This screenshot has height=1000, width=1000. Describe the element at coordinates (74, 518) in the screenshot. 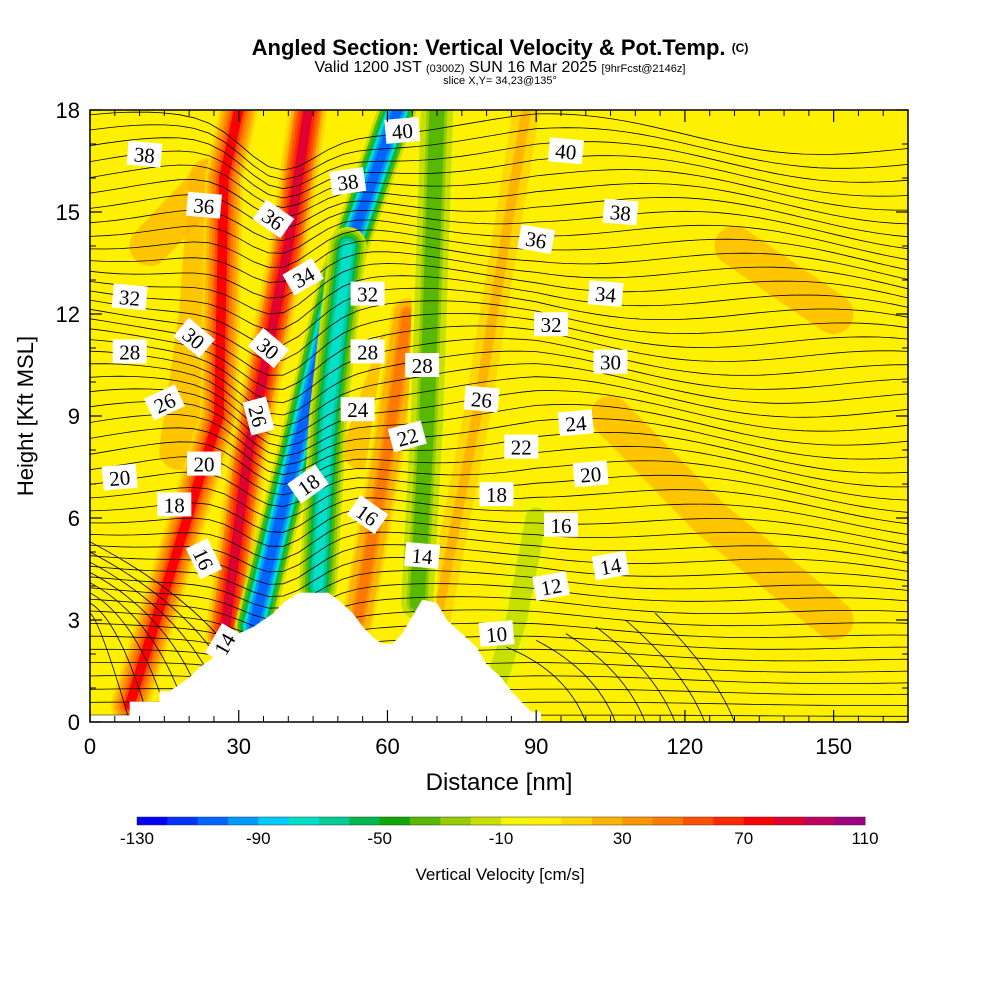

I see `y-tick-label: 6` at that location.